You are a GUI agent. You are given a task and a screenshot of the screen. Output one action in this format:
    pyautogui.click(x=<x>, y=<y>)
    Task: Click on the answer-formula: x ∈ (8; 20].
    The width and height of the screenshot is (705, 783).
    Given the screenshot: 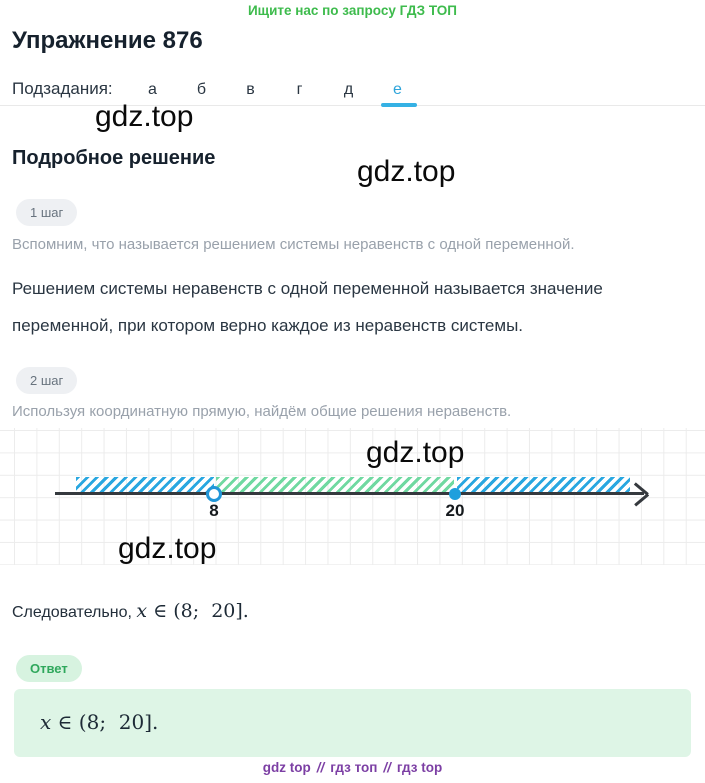 What is the action you would take?
    pyautogui.click(x=99, y=722)
    